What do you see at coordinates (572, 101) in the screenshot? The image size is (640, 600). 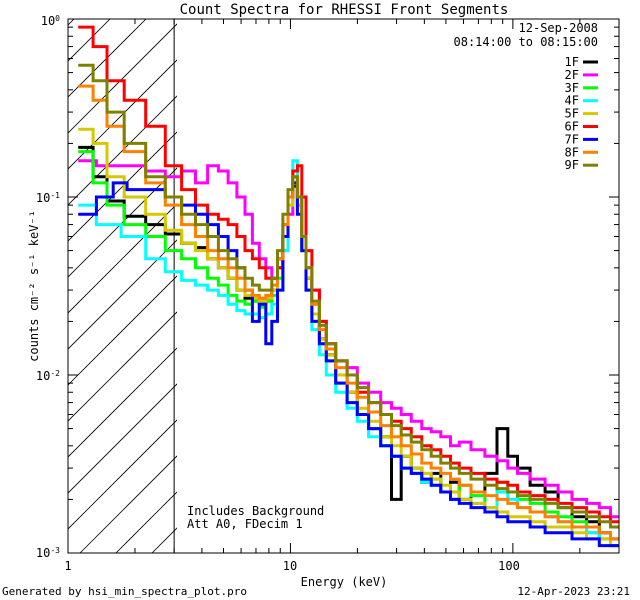 I see `legend-label-4F: 4F` at bounding box center [572, 101].